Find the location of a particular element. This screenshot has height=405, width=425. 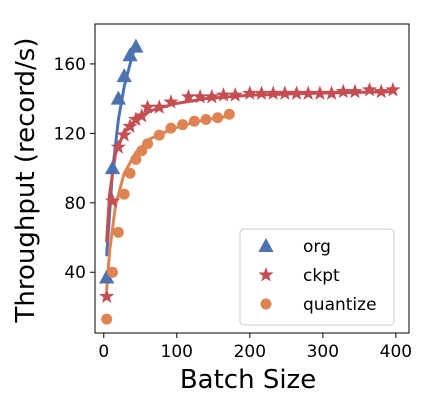

x-axis-label: Batch Size is located at coordinates (248, 380).